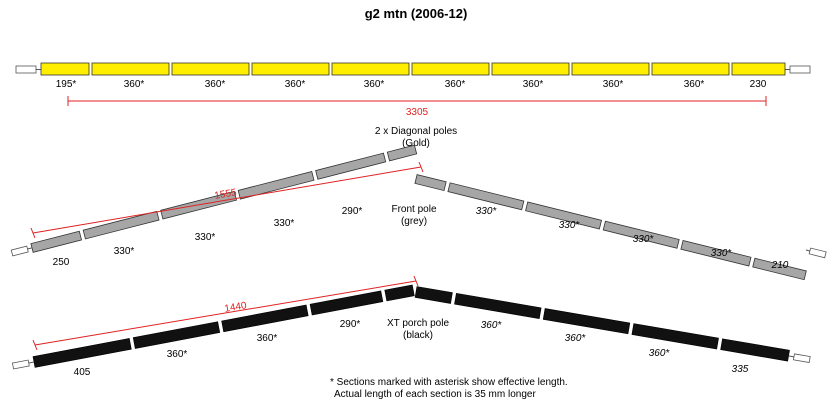  Describe the element at coordinates (492, 325) in the screenshot. I see `porch-right-label-1: 360*` at that location.